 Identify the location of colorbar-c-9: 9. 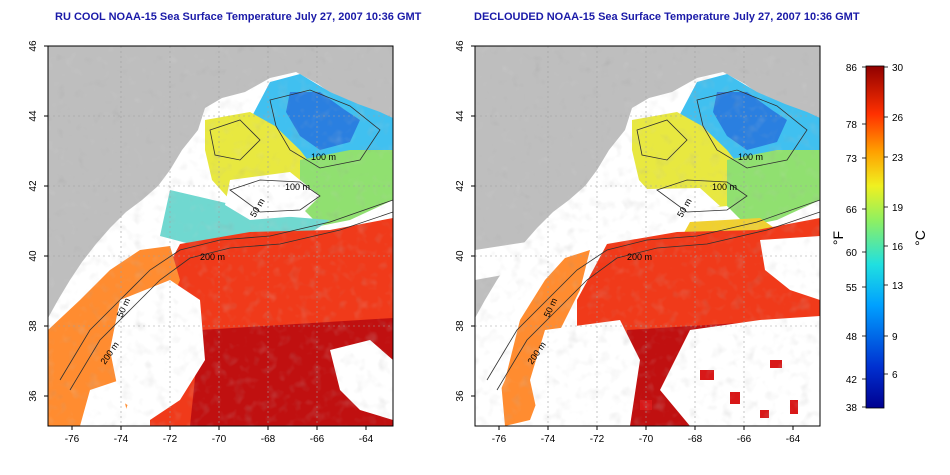
(895, 337).